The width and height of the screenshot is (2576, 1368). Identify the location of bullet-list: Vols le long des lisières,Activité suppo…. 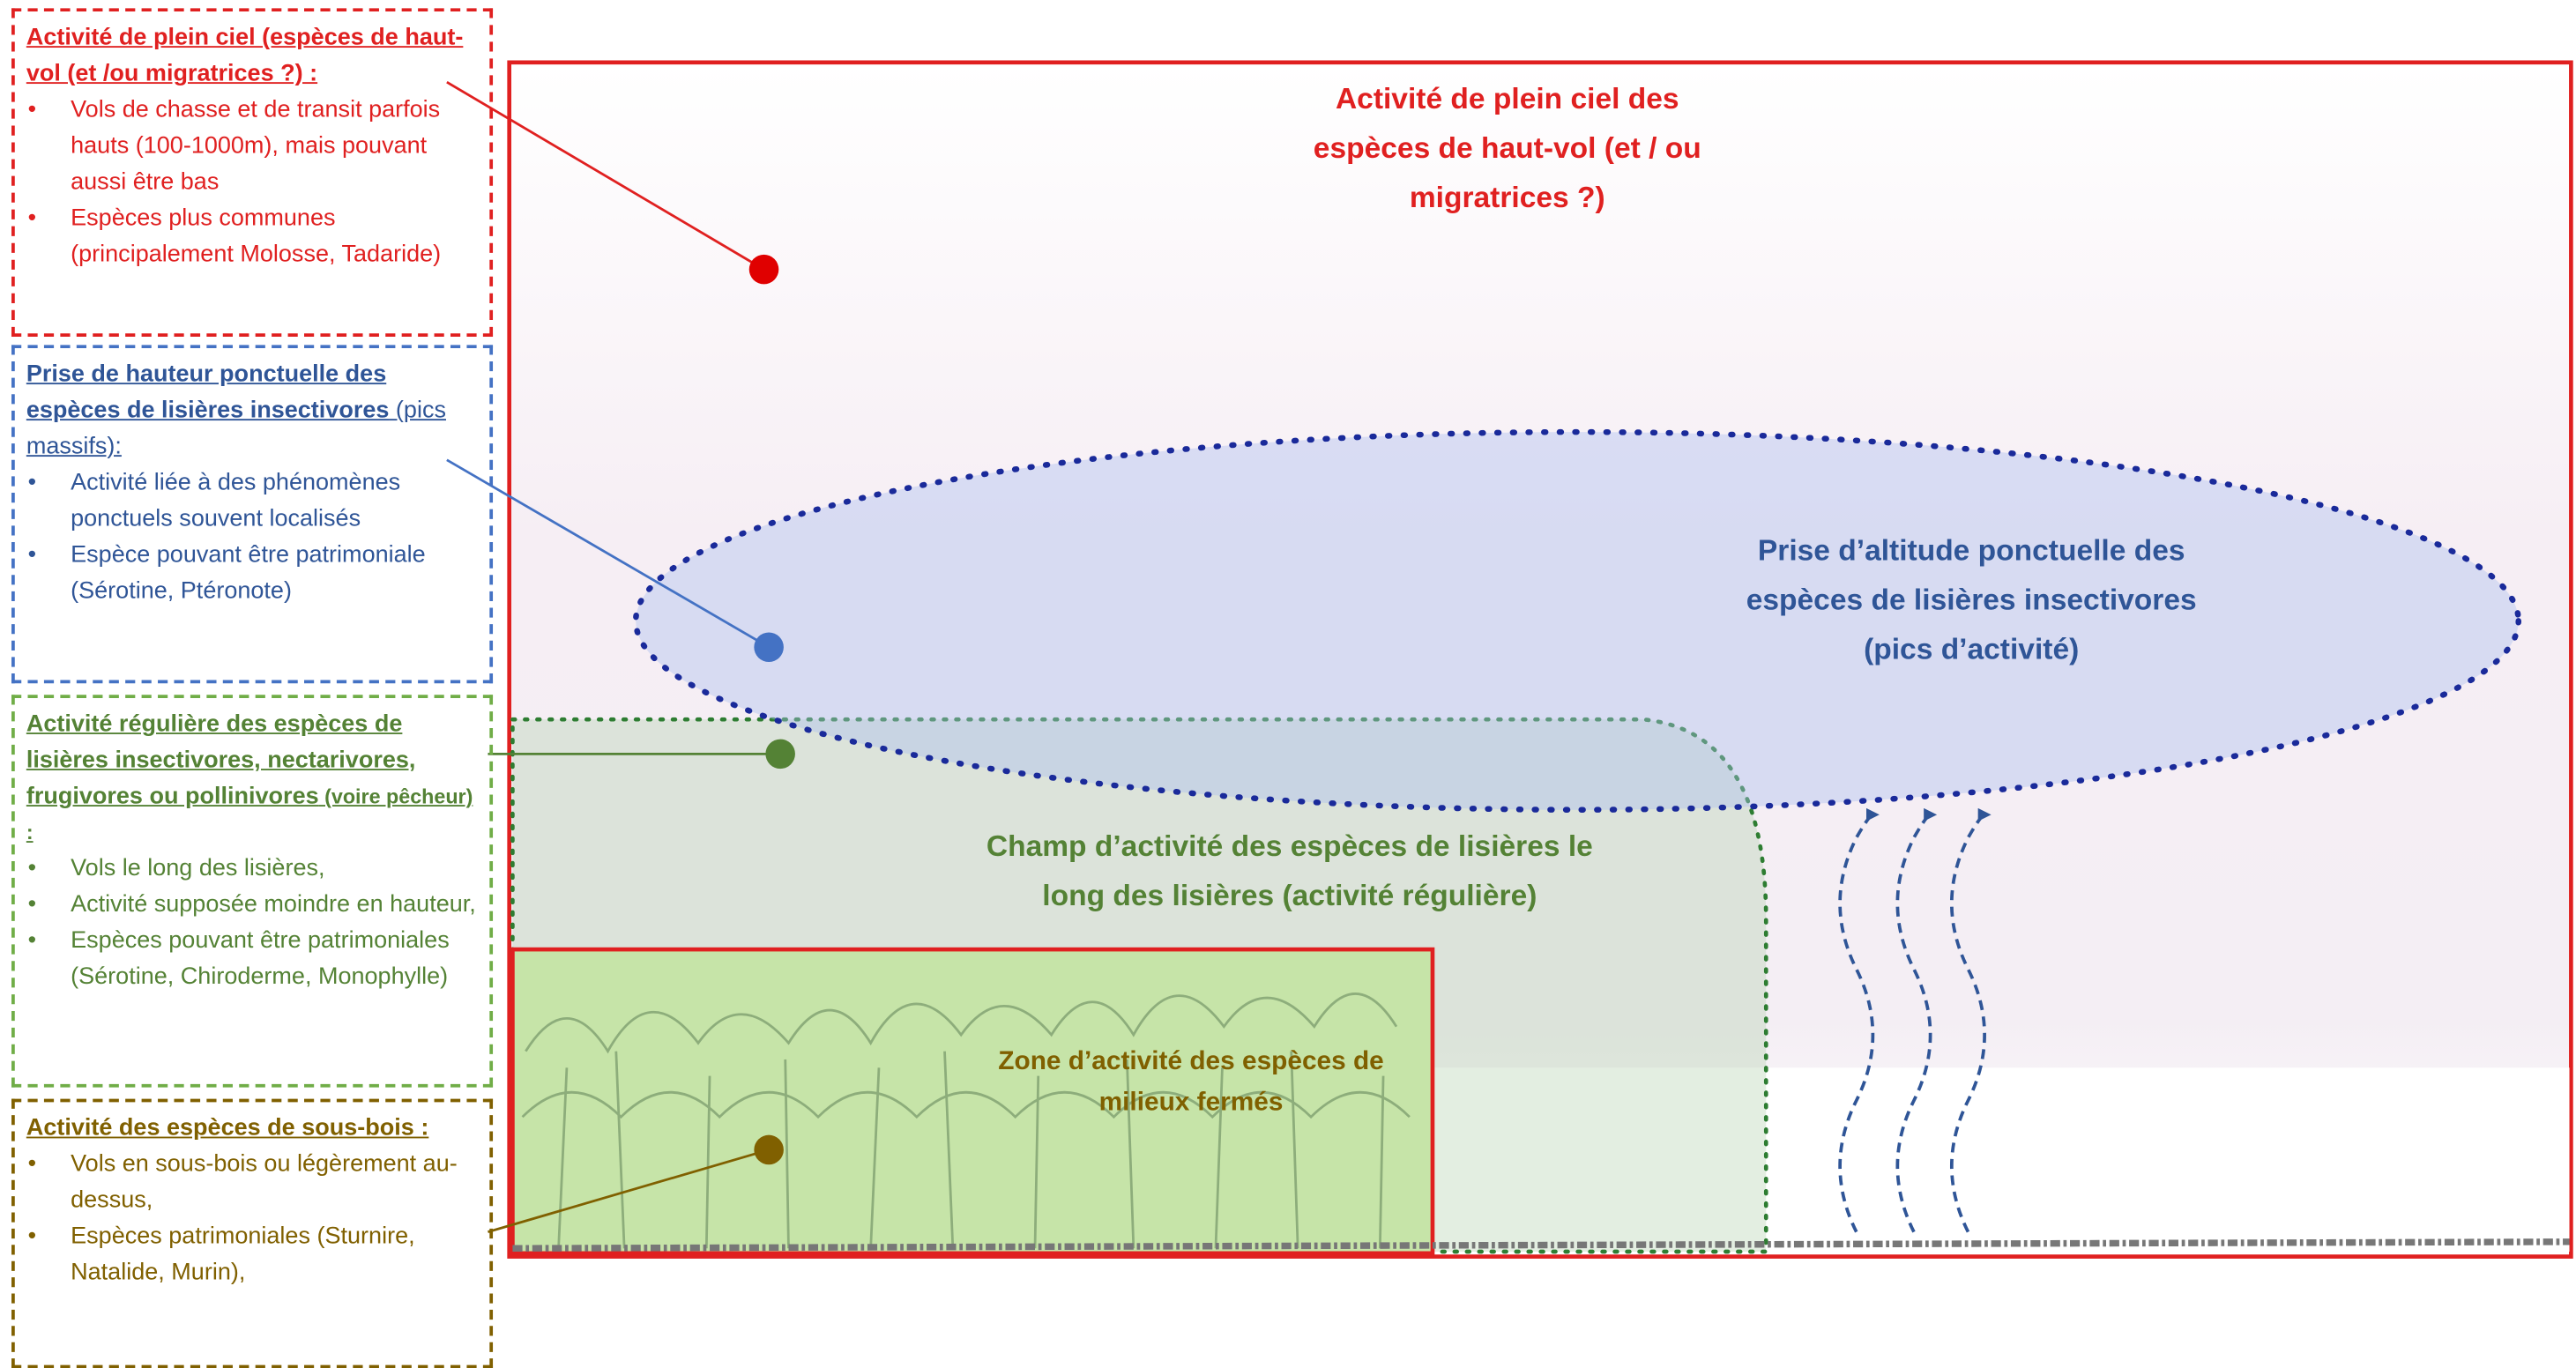
(252, 923).